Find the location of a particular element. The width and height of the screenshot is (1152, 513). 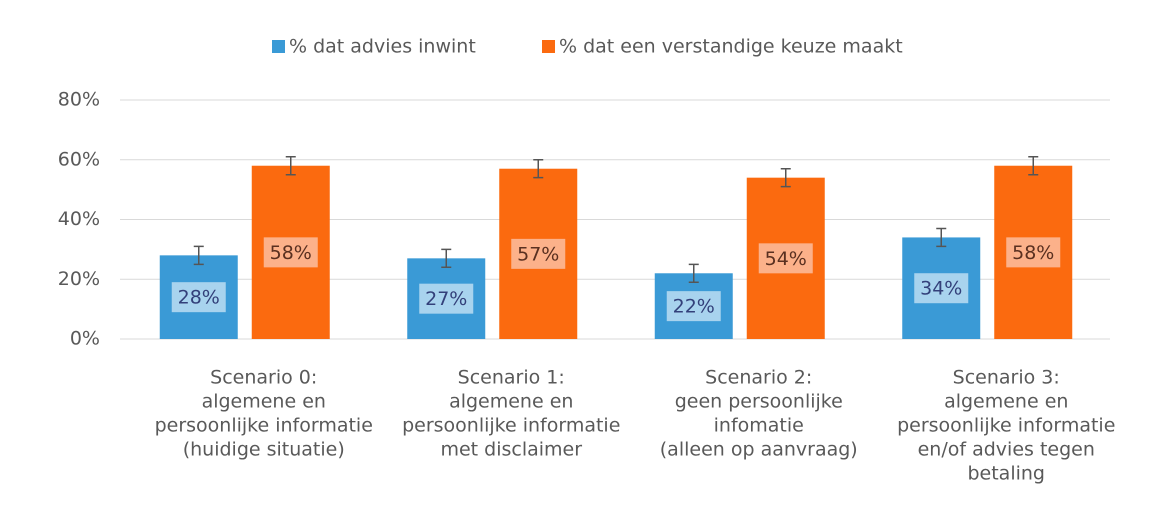

data-label: 27% is located at coordinates (446, 299).